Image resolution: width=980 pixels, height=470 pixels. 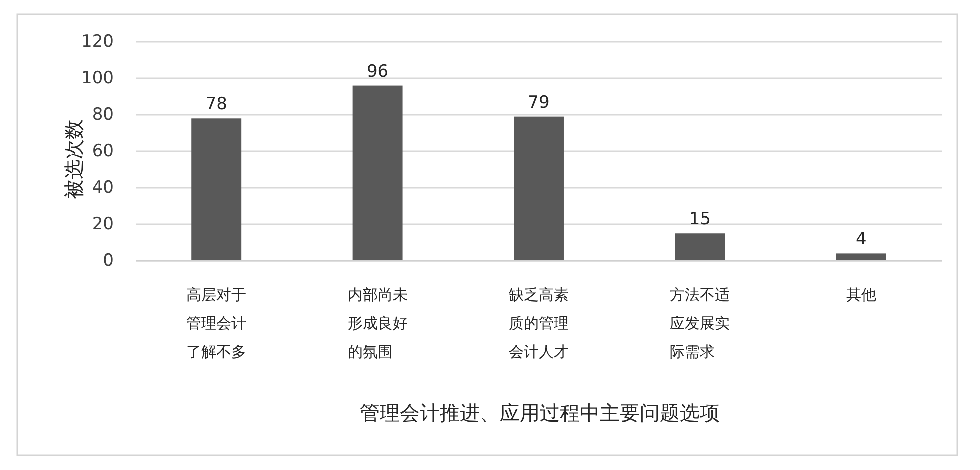 I want to click on x-tick-label: 缺乏高素质的管理会计人才, so click(x=539, y=323).